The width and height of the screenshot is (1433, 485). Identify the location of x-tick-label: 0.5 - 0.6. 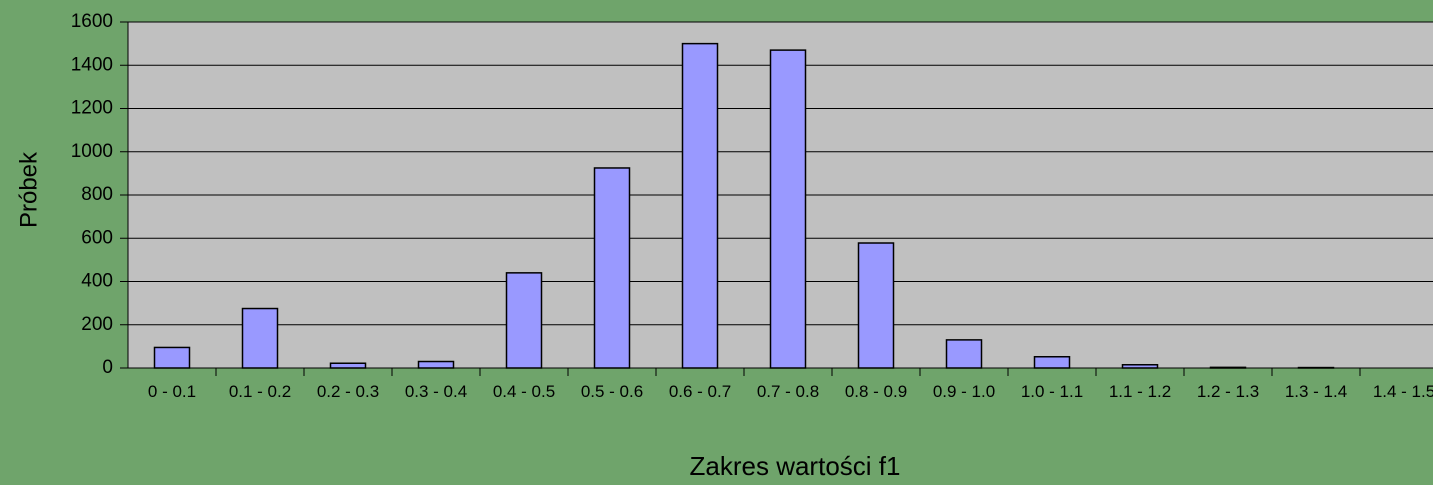
(612, 391).